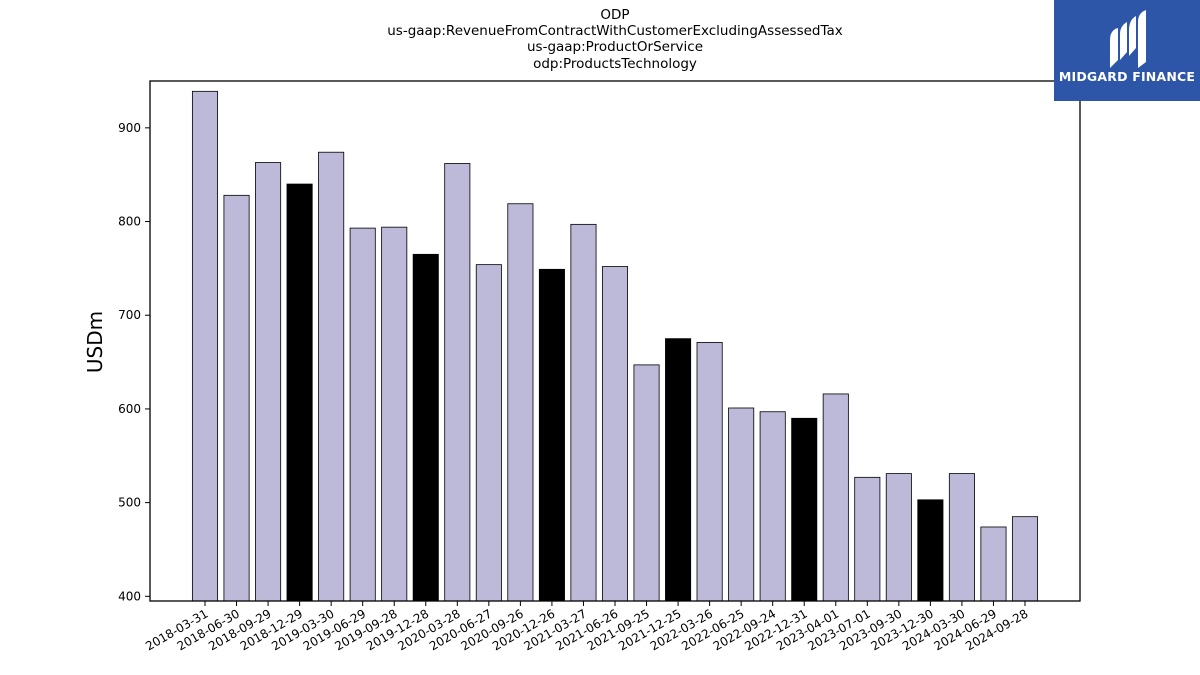 The width and height of the screenshot is (1200, 675). Describe the element at coordinates (615, 47) in the screenshot. I see `title-line-3: us-gaap:ProductOrService` at that location.